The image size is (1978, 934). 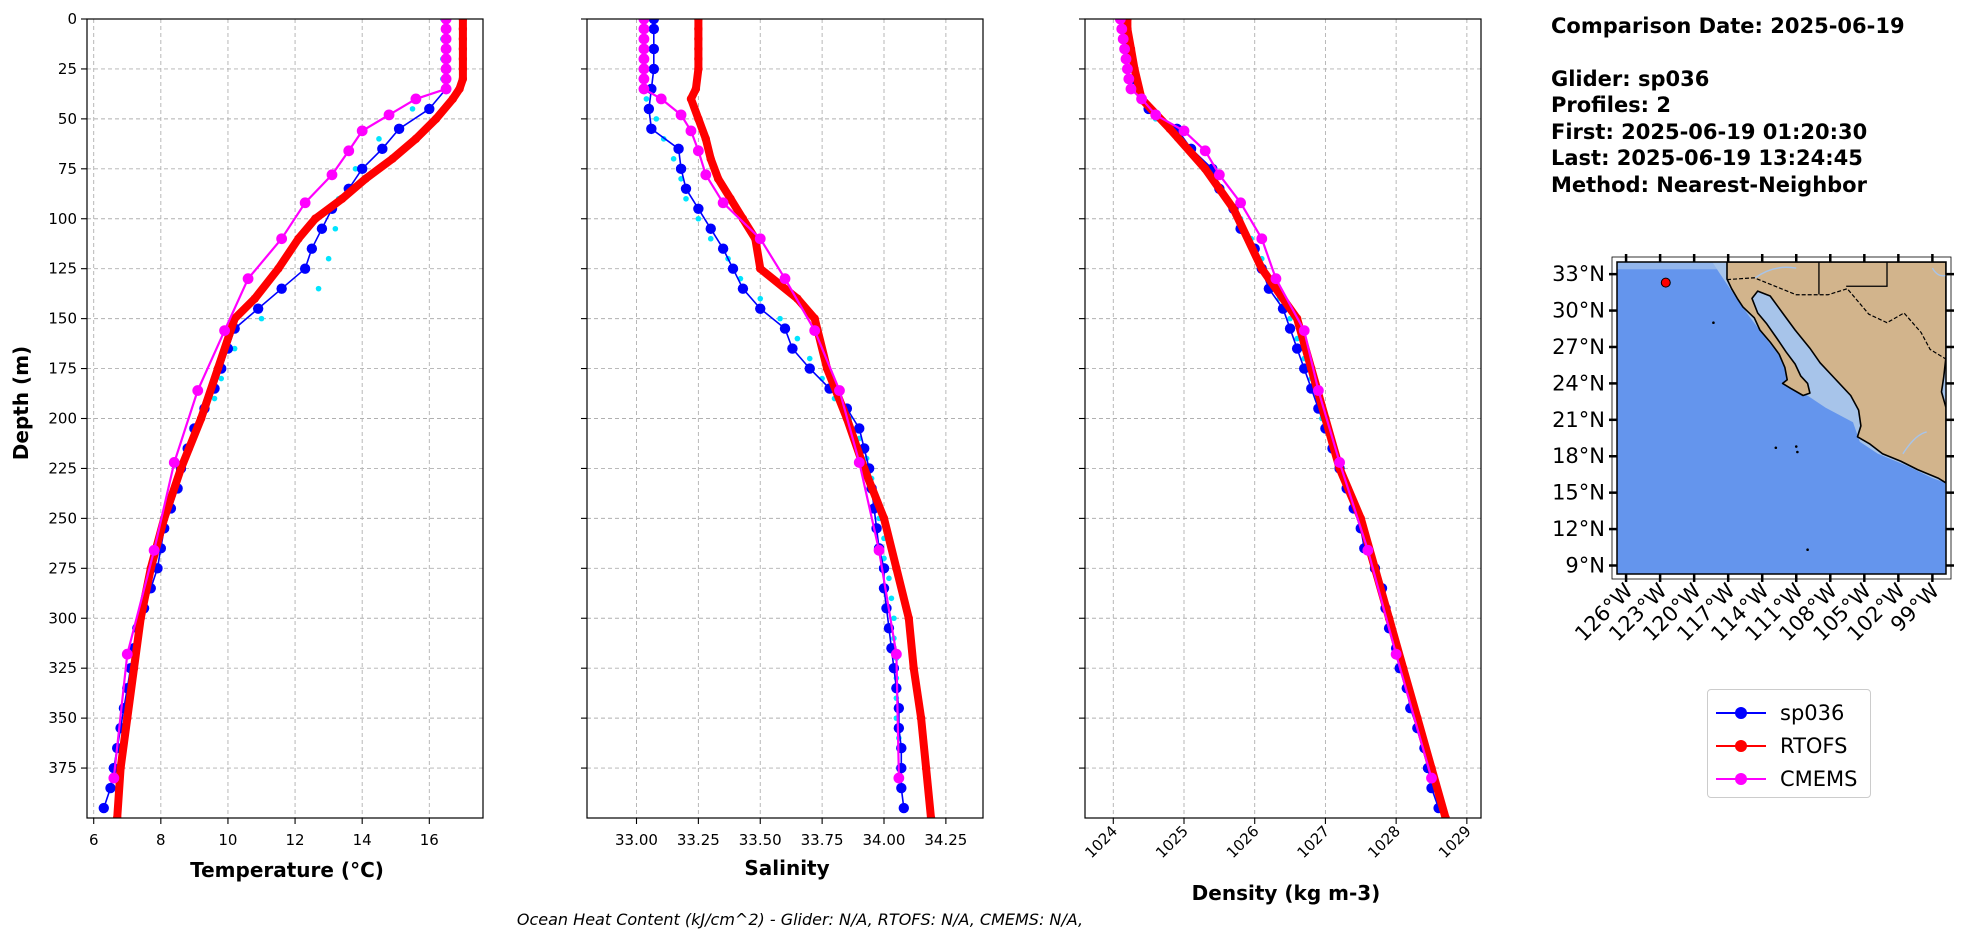 I want to click on y-tick-label: 200, so click(x=62, y=419).